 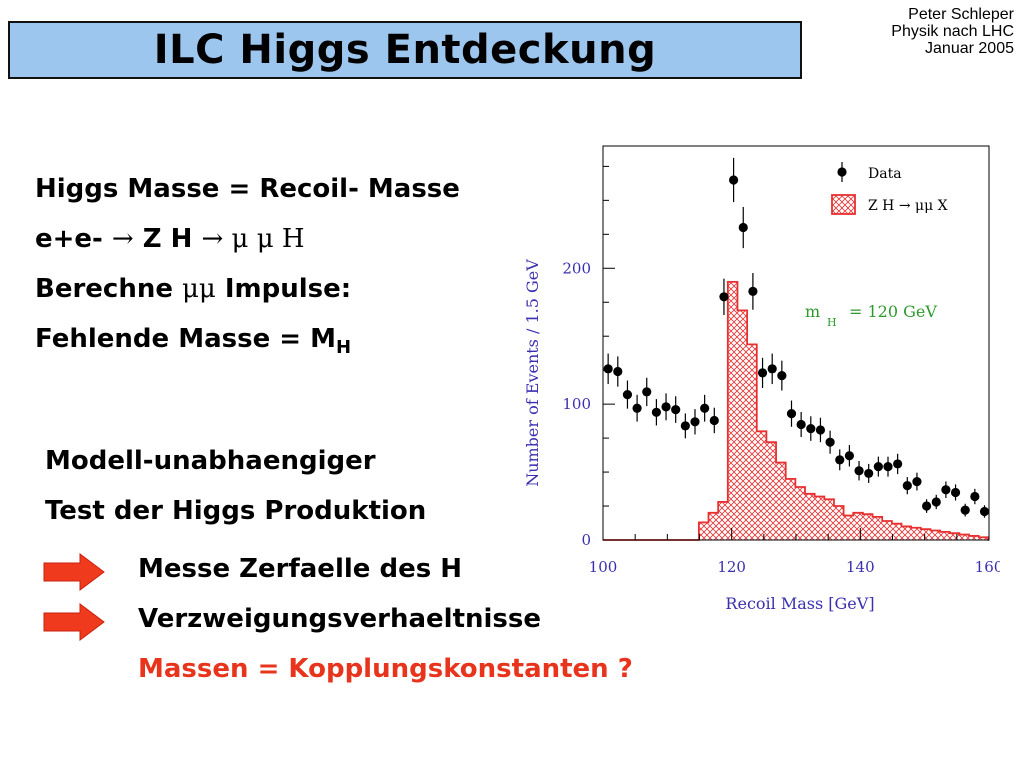 What do you see at coordinates (987, 567) in the screenshot?
I see `x-tick-label: 160` at bounding box center [987, 567].